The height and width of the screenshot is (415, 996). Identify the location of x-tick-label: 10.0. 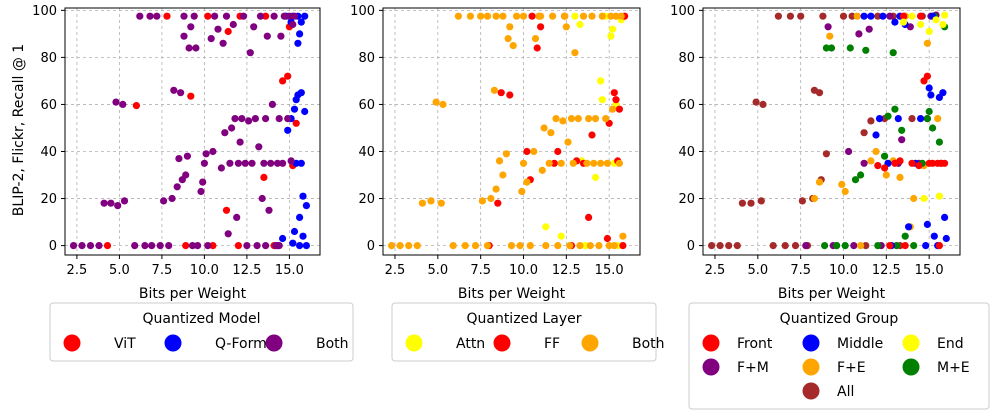
(843, 270).